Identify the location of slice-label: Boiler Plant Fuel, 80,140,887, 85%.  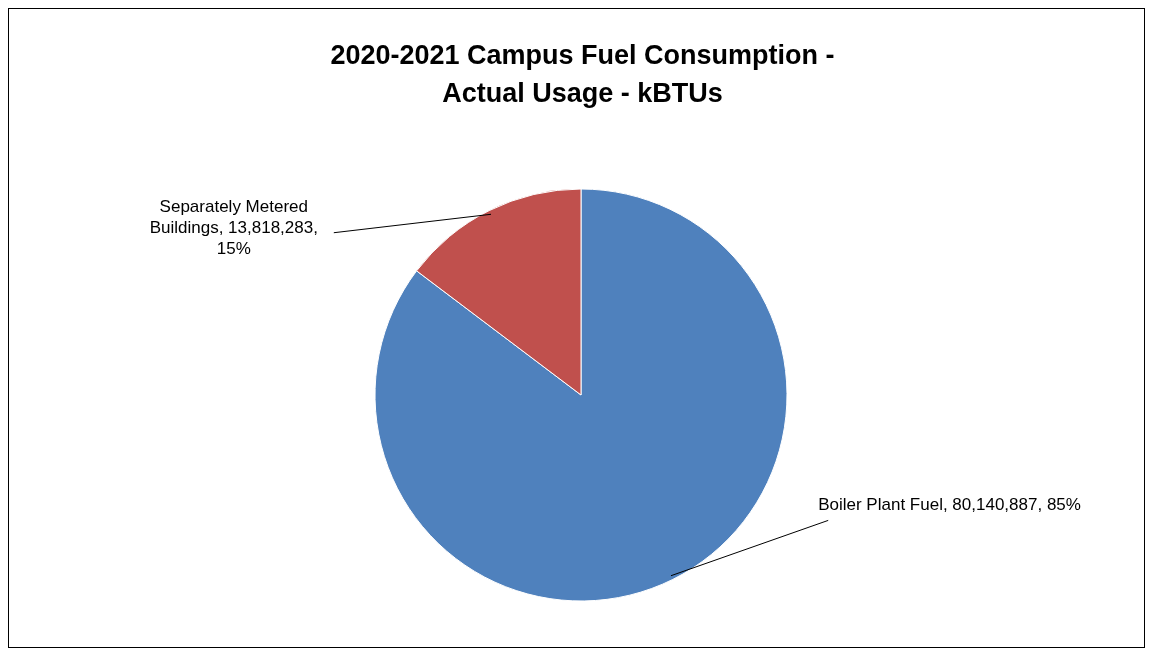
(950, 504).